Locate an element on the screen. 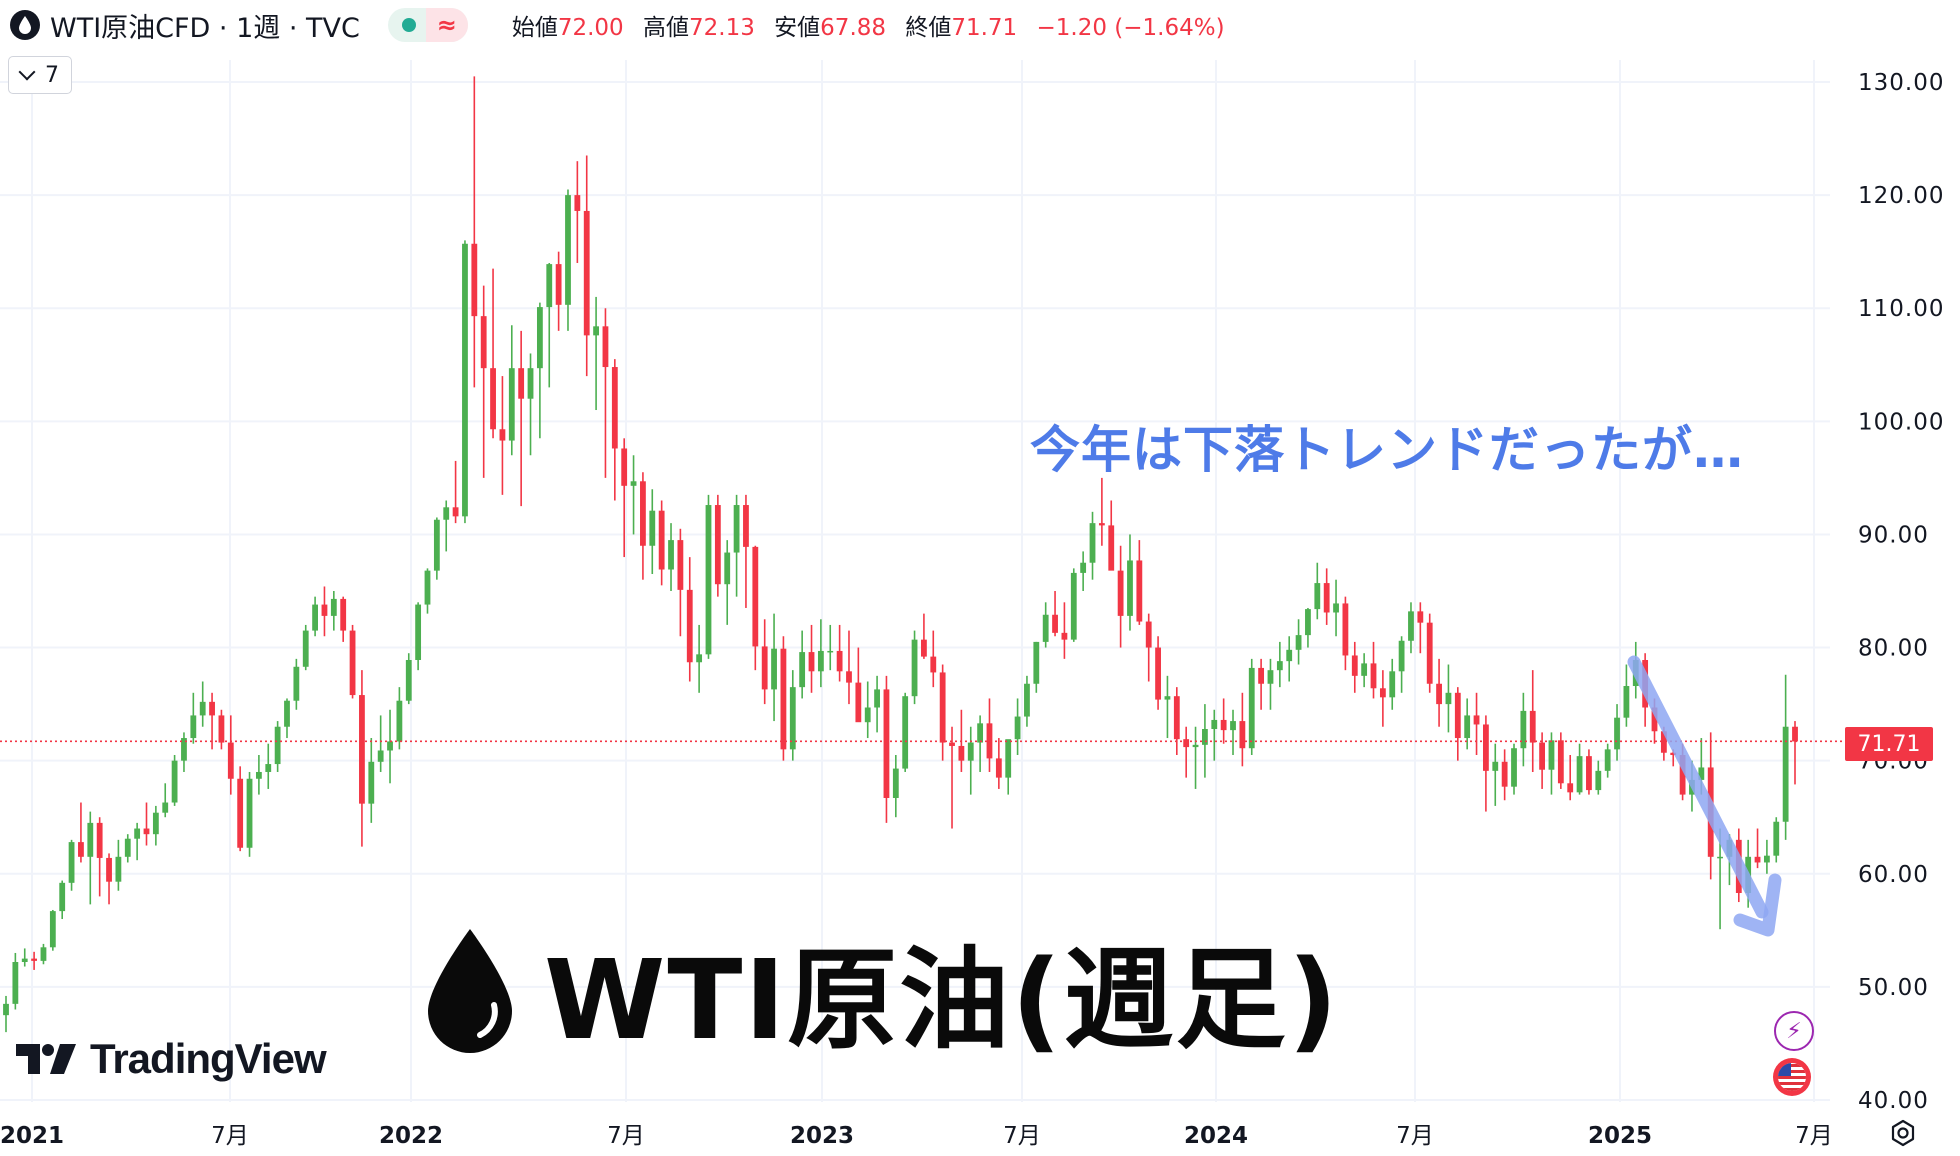 The width and height of the screenshot is (1960, 1156). us-flag-icon is located at coordinates (1792, 1077).